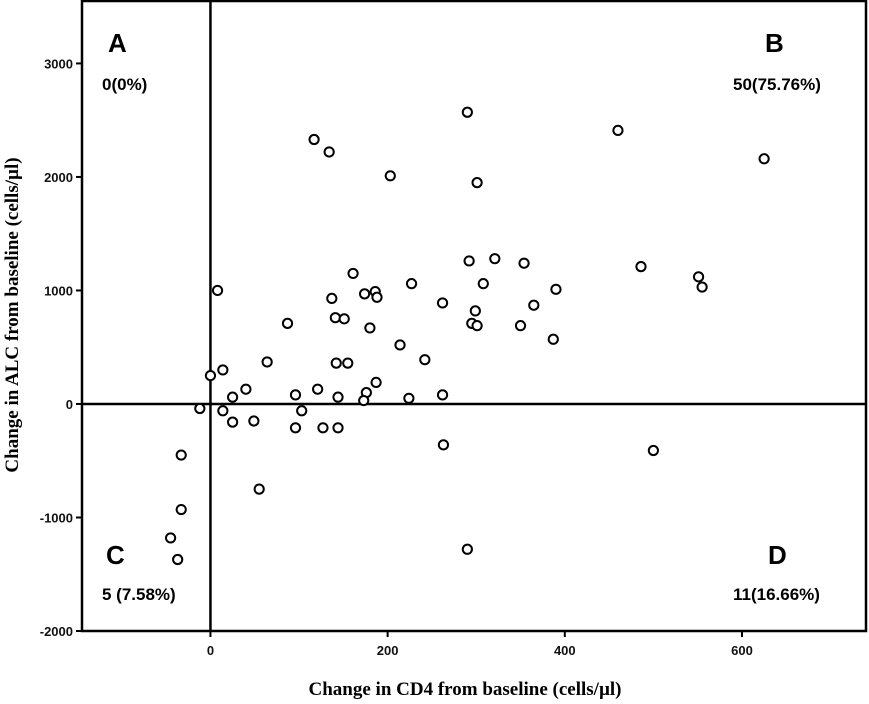 The width and height of the screenshot is (869, 704). What do you see at coordinates (465, 689) in the screenshot?
I see `x-axis-title: Change in CD4 from baseline (cells/µl)` at bounding box center [465, 689].